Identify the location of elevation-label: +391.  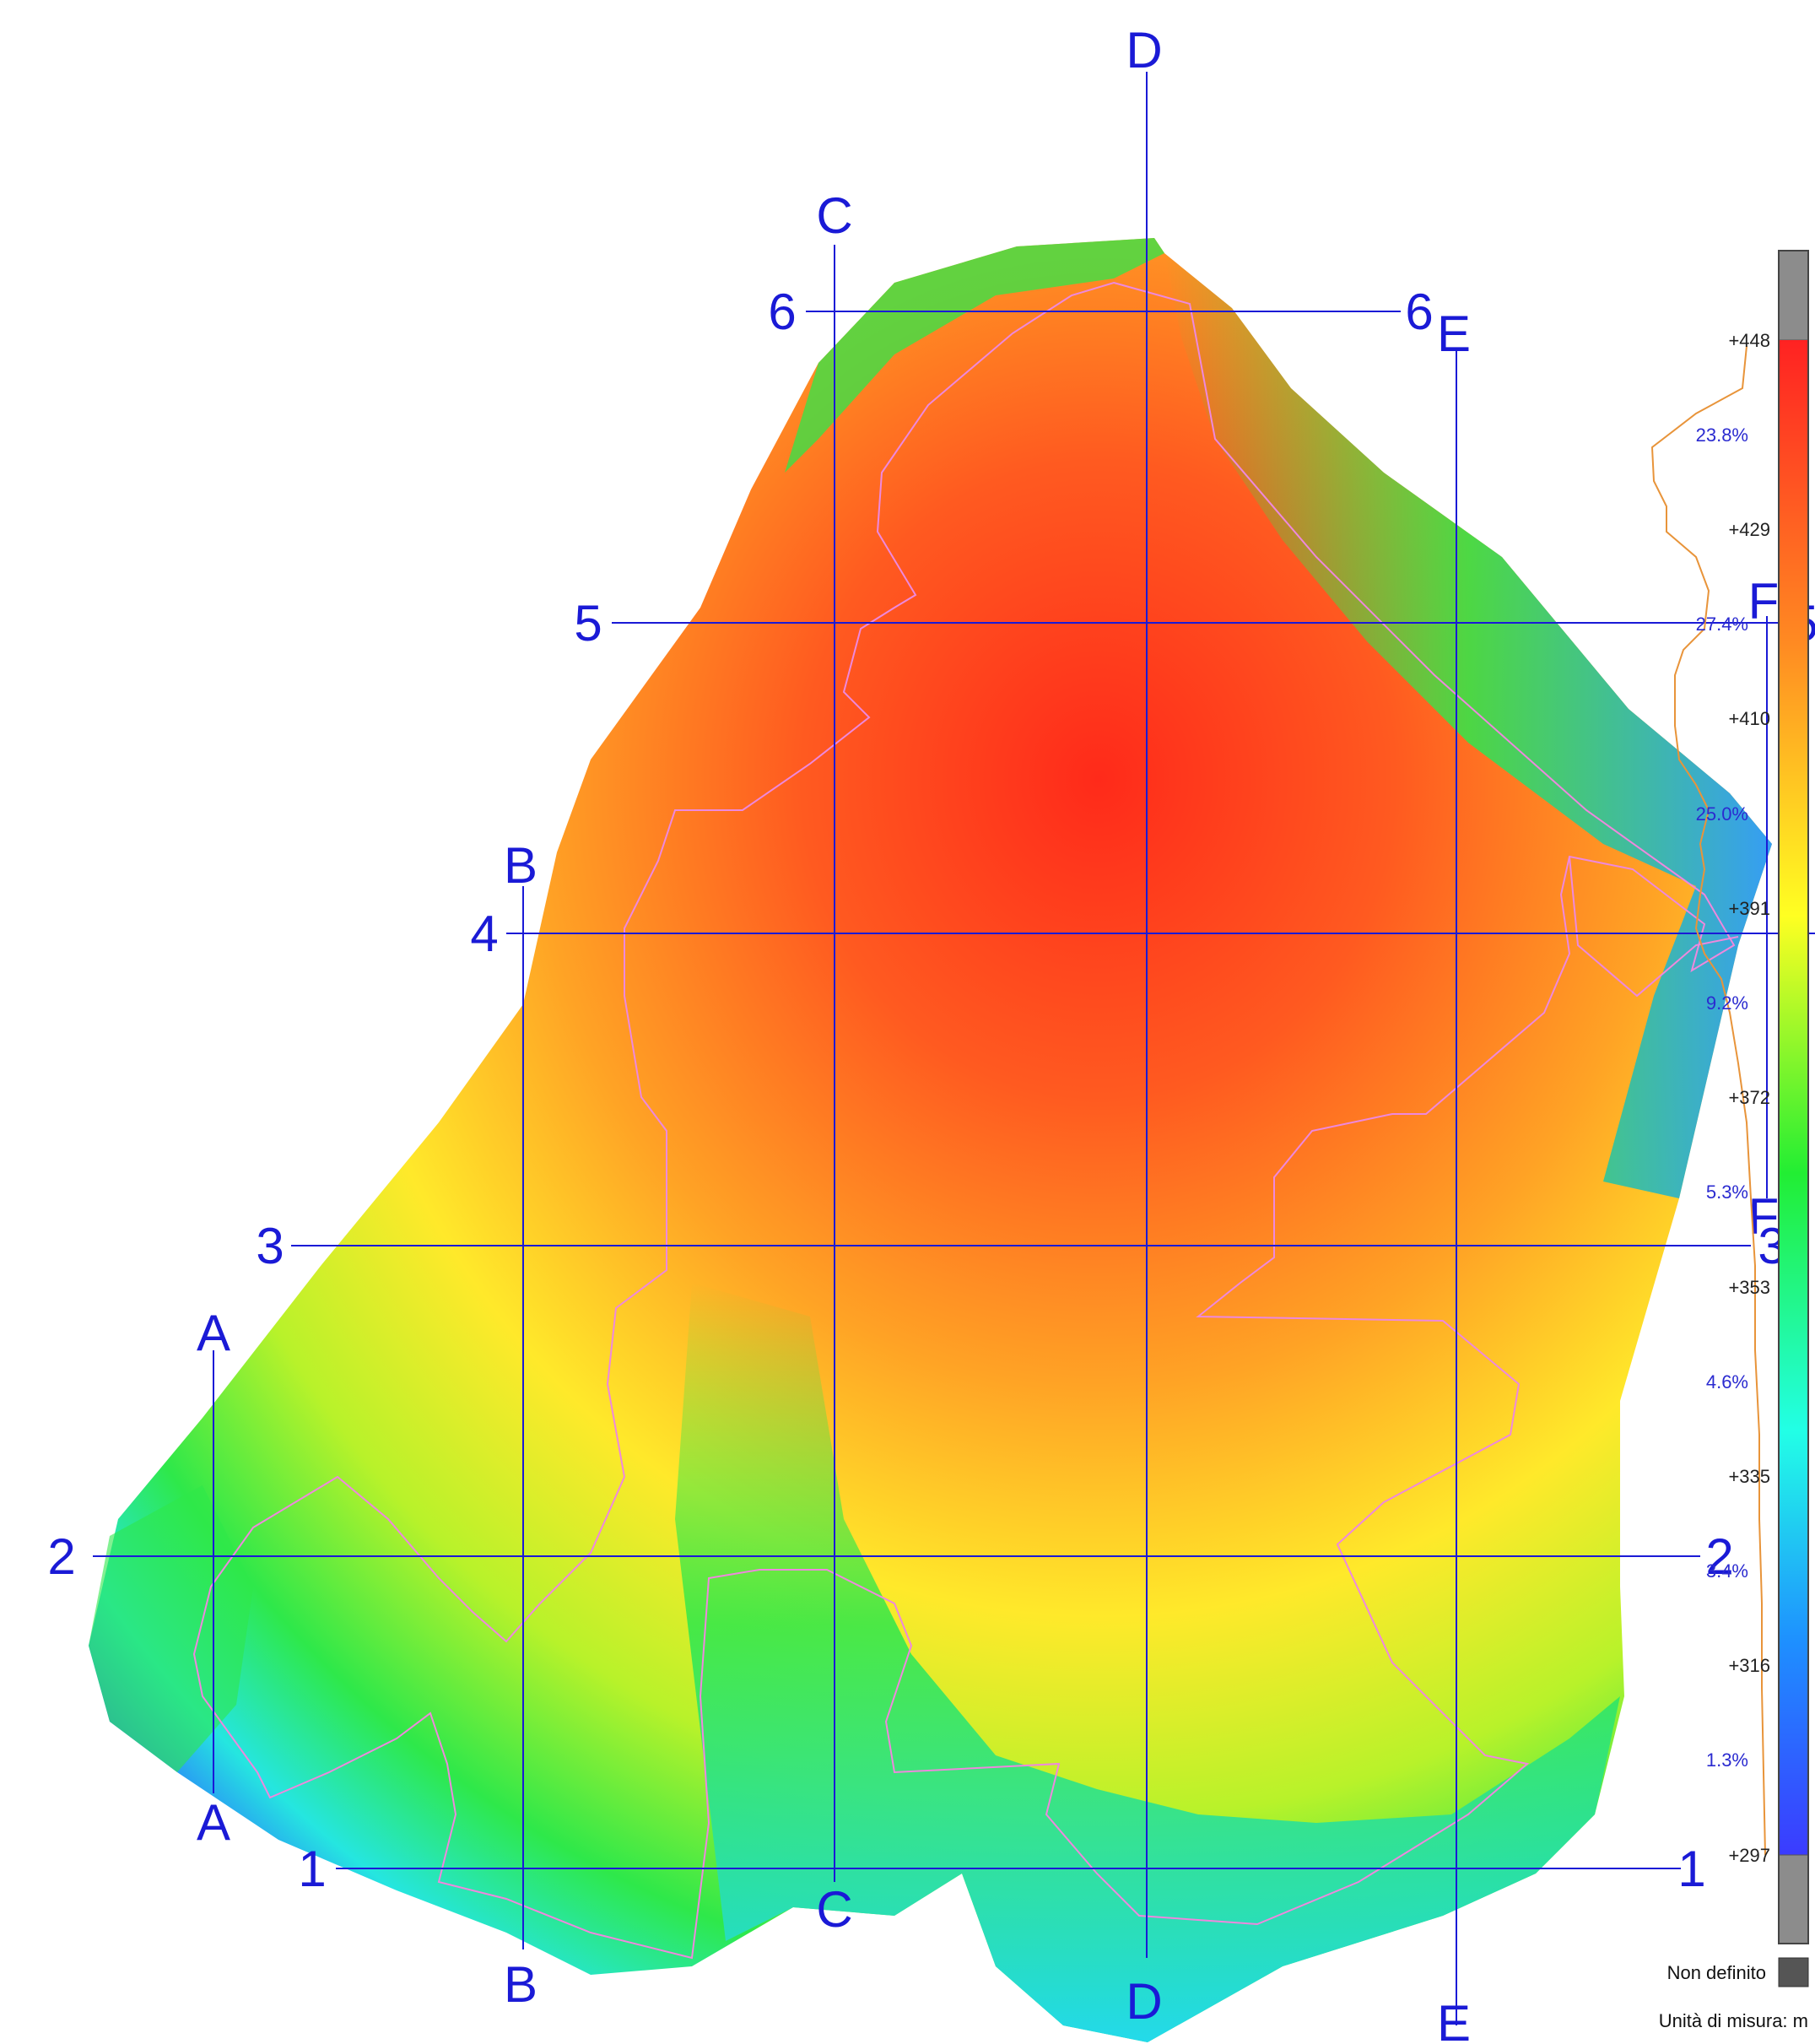
(1749, 909).